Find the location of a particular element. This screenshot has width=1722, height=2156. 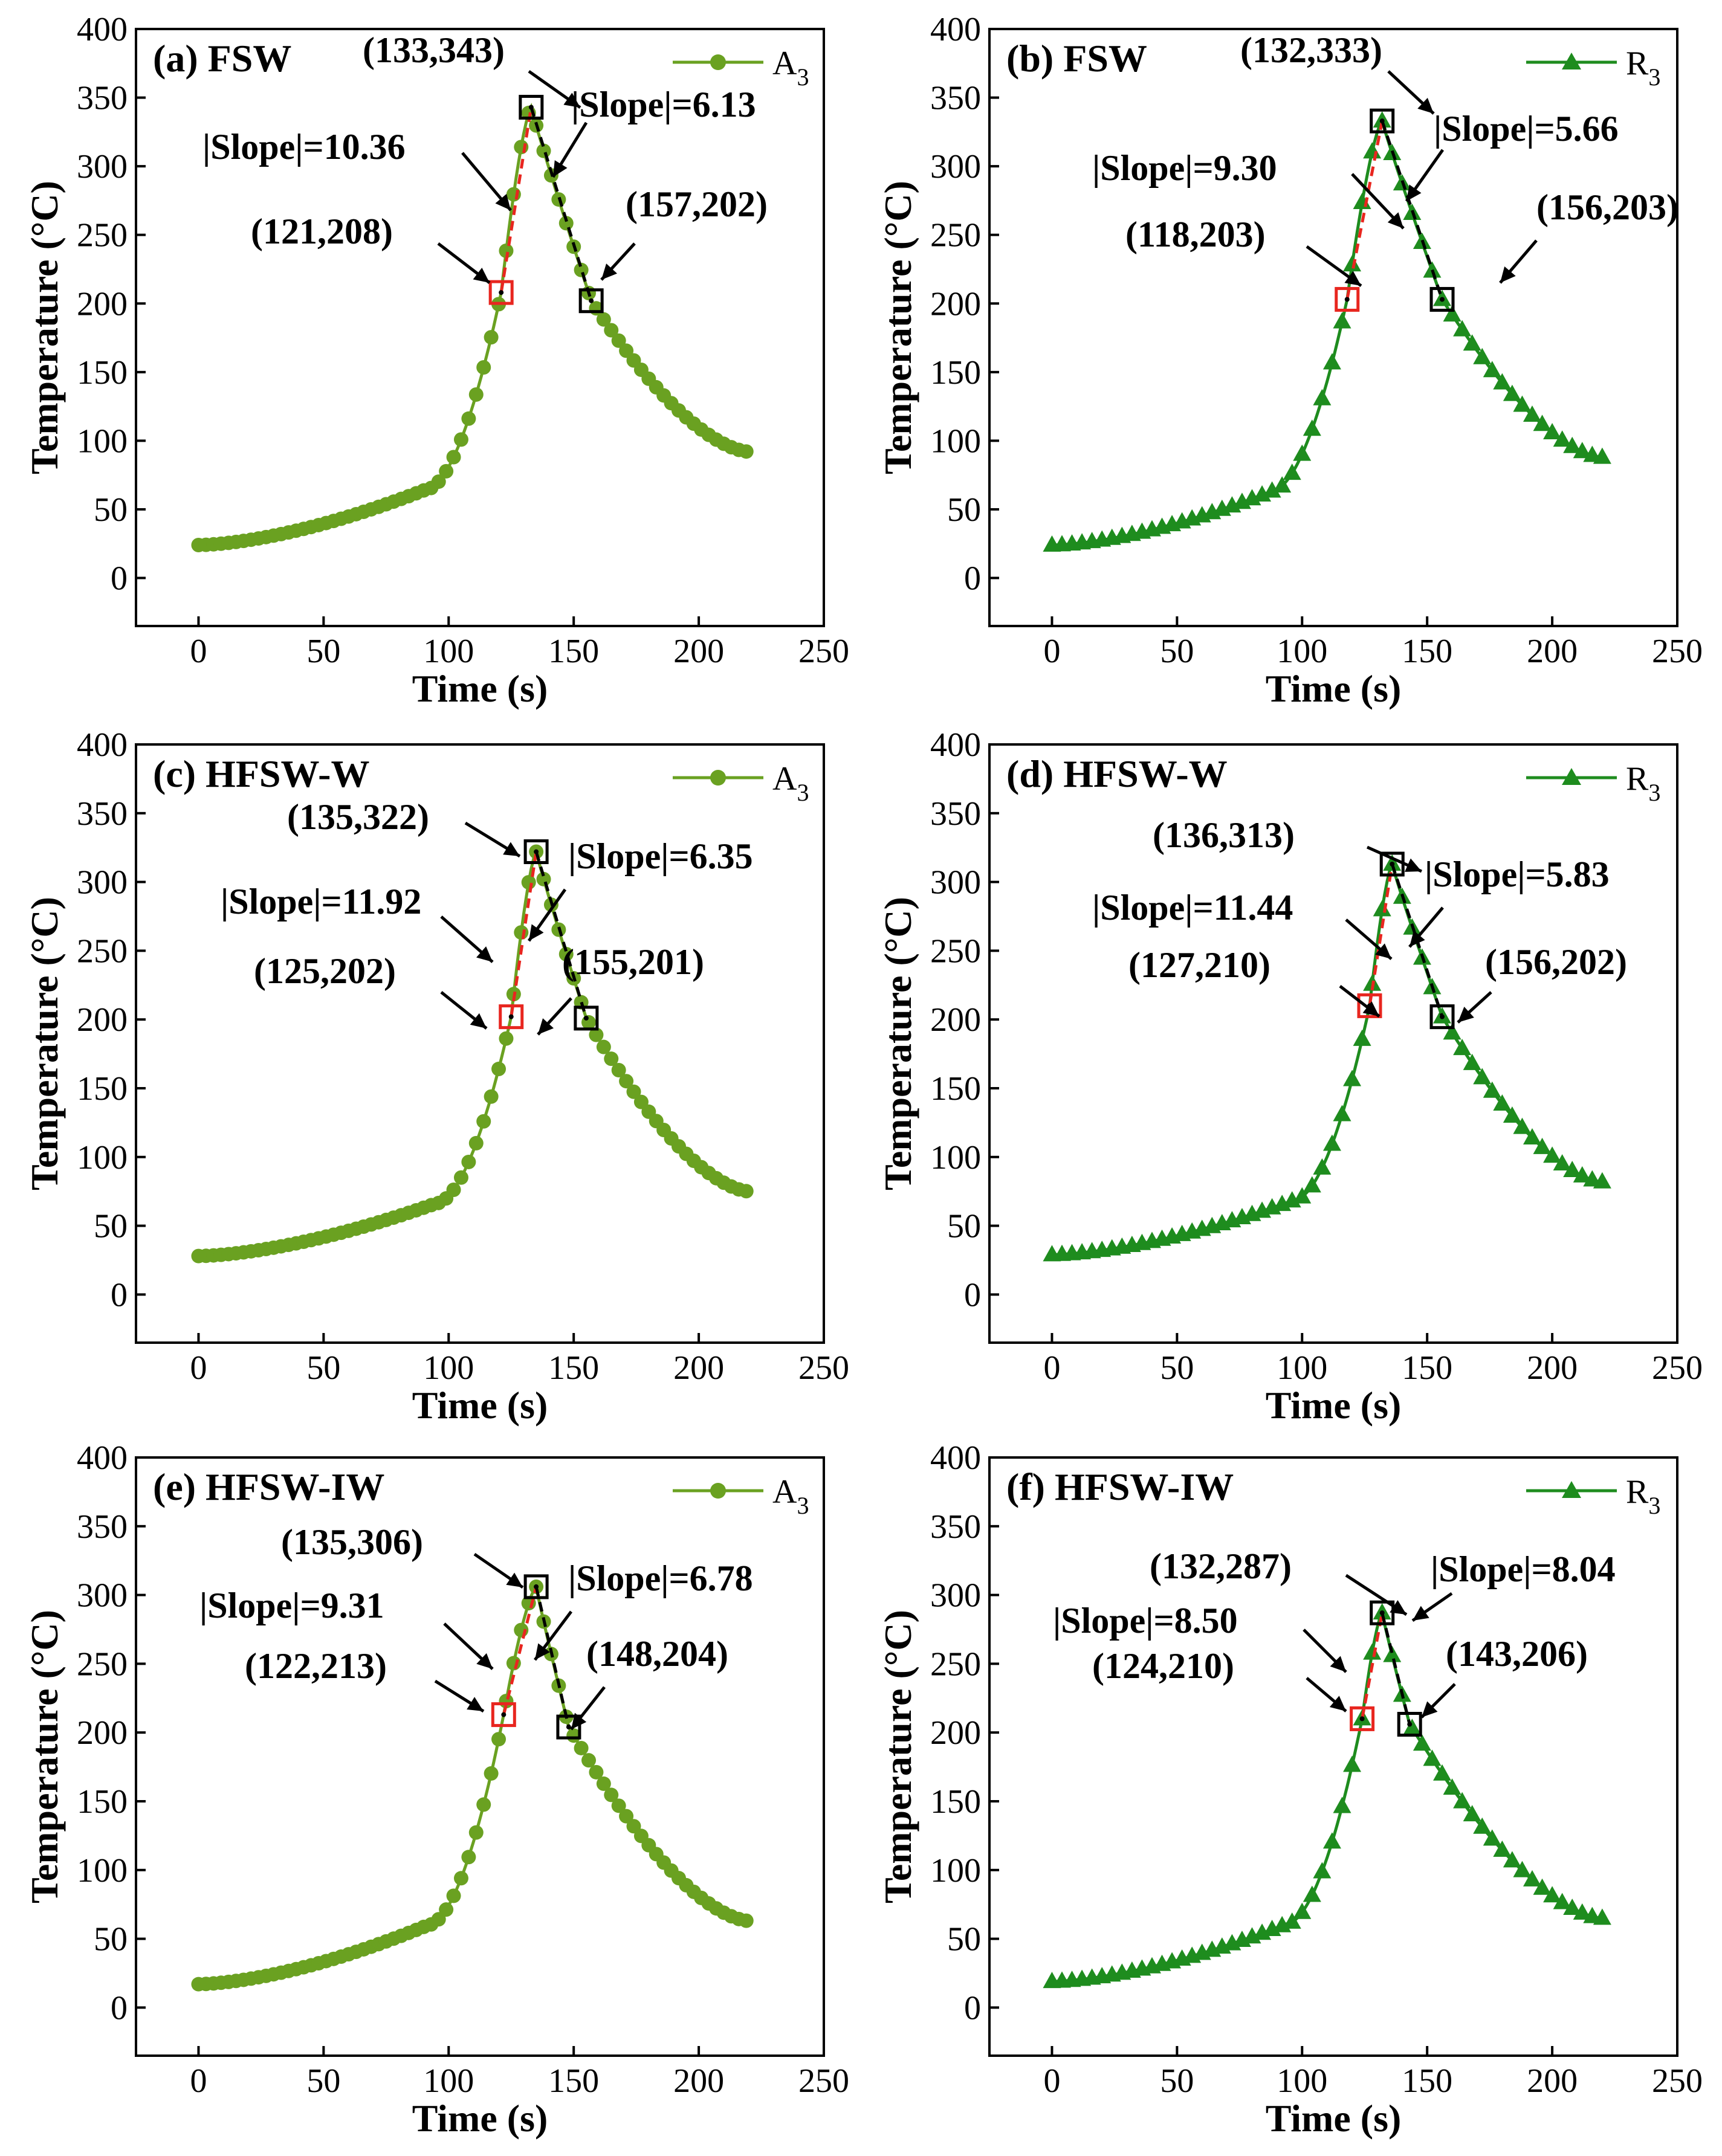

upper-point-label: (156,202) is located at coordinates (1556, 962).